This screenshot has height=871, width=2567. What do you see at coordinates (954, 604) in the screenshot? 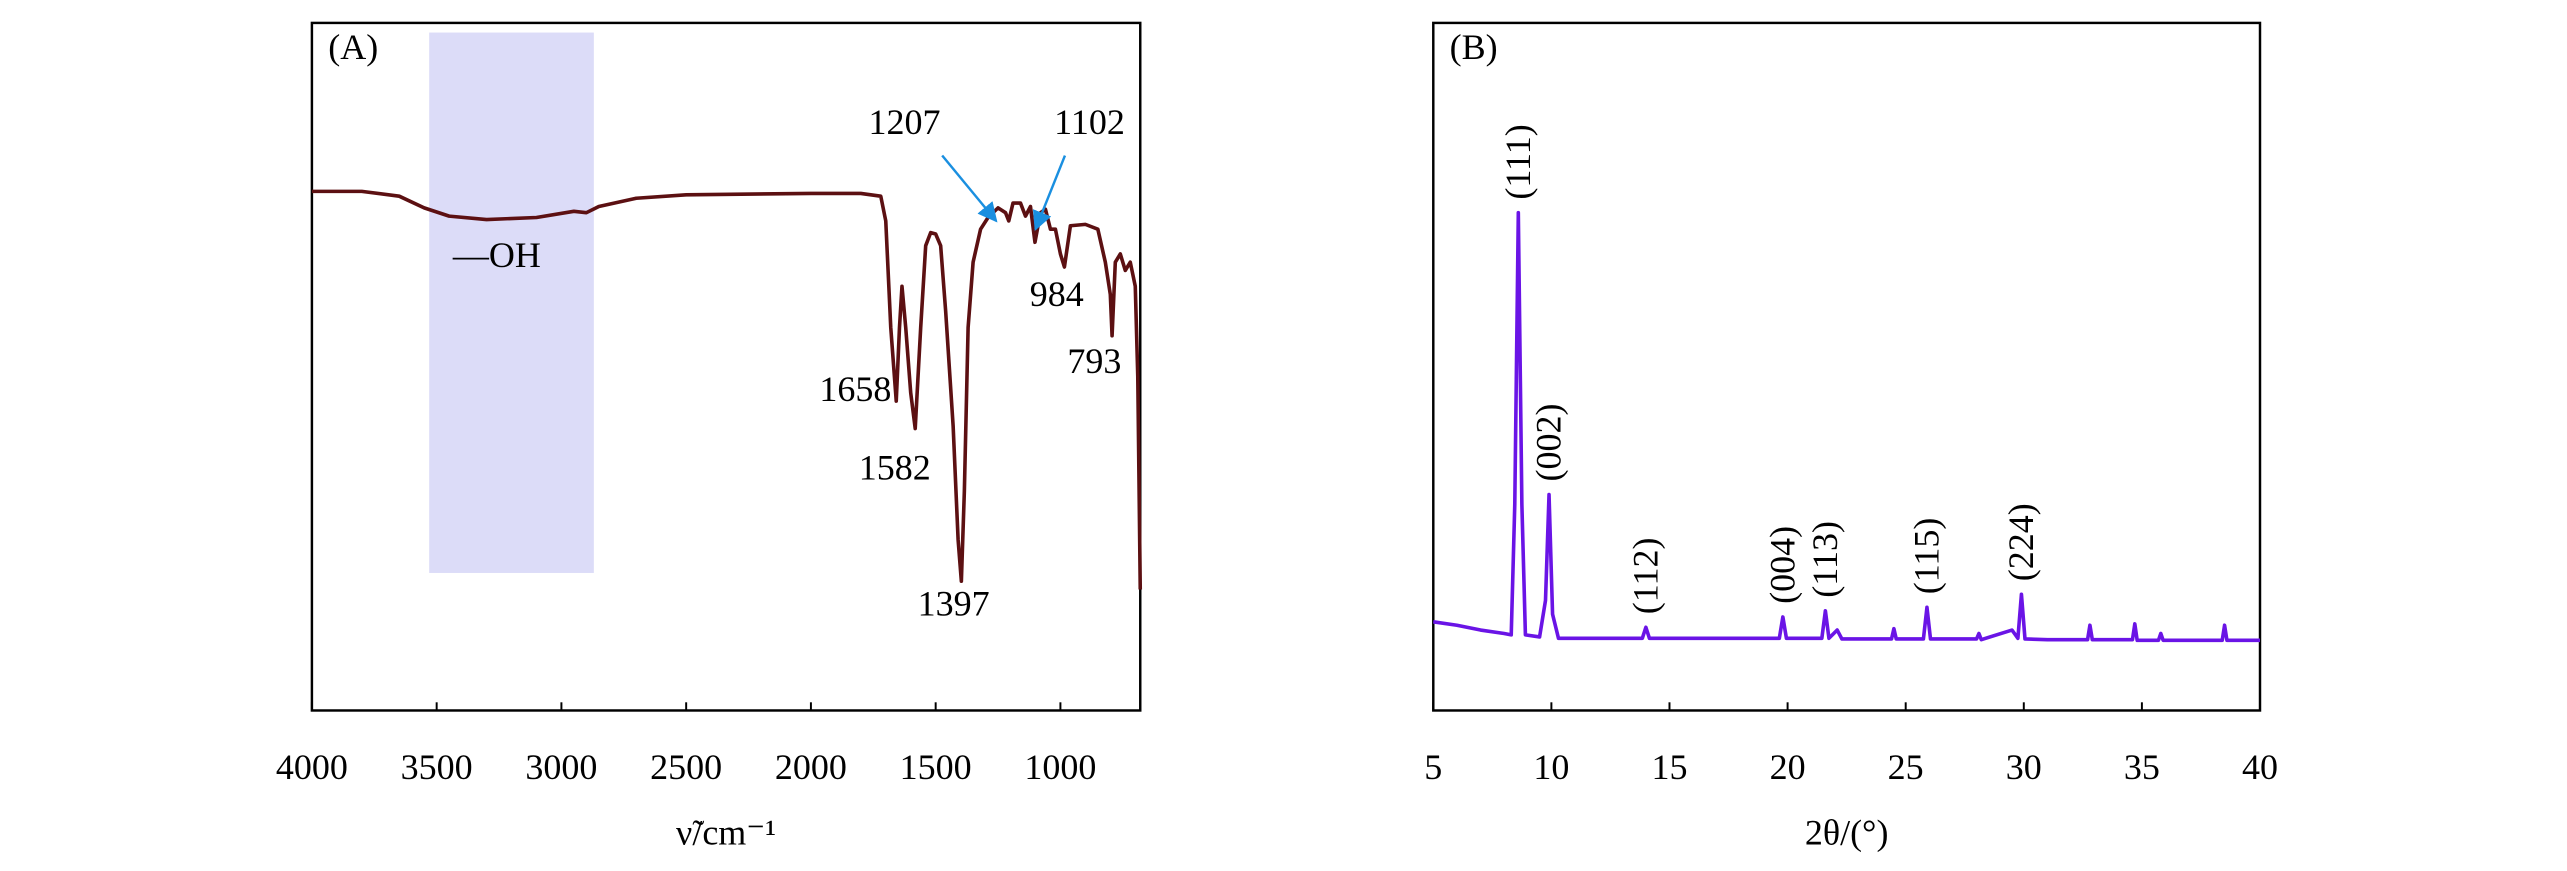
I see `peak-annotation: 1397` at bounding box center [954, 604].